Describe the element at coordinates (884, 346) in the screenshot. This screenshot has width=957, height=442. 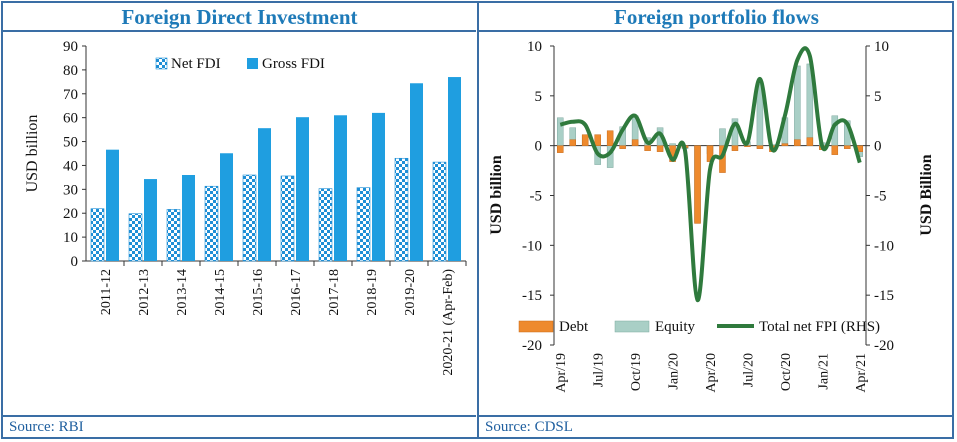
I see `fpi-right-tick-label: -20` at that location.